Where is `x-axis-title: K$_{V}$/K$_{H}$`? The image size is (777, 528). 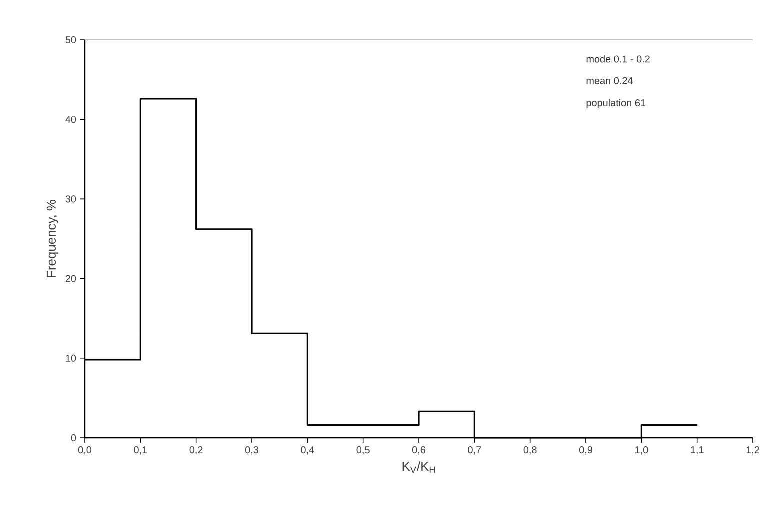 x-axis-title: K$_{V}$/K$_{H}$ is located at coordinates (419, 468).